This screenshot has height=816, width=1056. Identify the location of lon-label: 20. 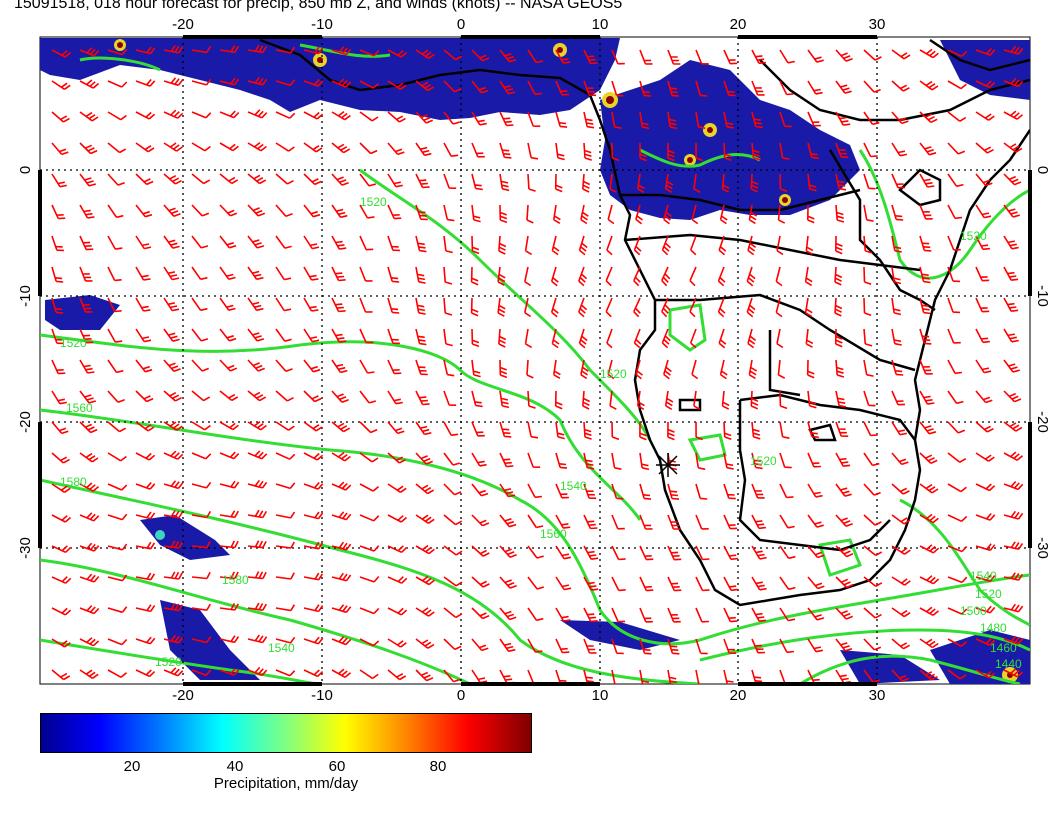
(738, 693).